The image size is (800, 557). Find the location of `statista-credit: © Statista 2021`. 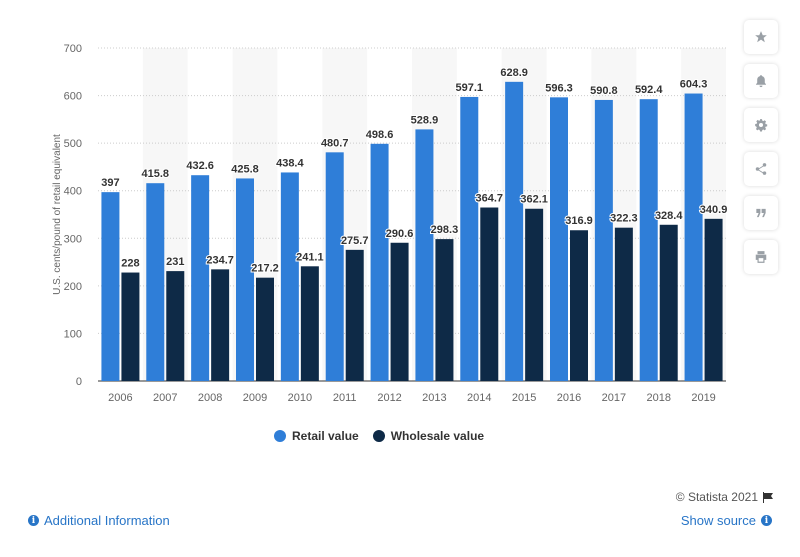

statista-credit: © Statista 2021 is located at coordinates (725, 497).